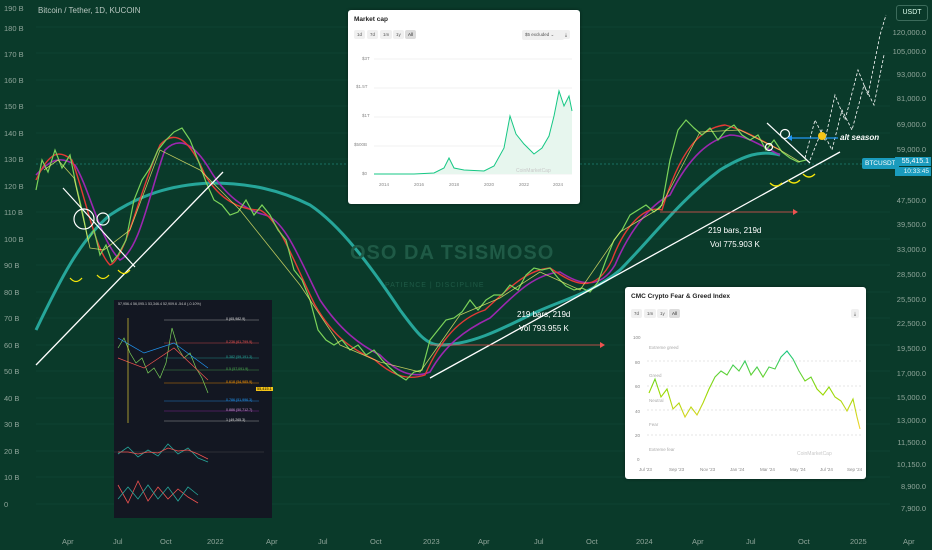  I want to click on left-axis-tick: 110 B, so click(14, 212).